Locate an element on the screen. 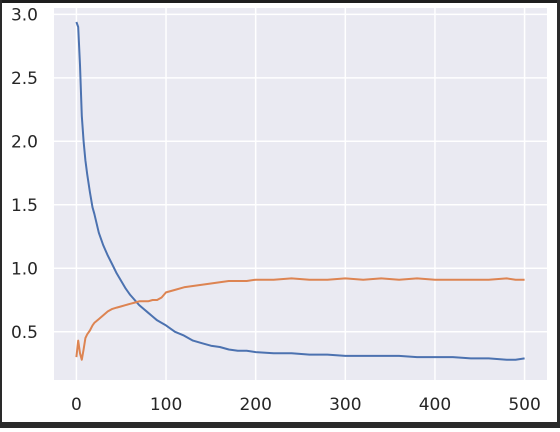 Image resolution: width=560 pixels, height=432 pixels. window-frame-bottom is located at coordinates (280, 425).